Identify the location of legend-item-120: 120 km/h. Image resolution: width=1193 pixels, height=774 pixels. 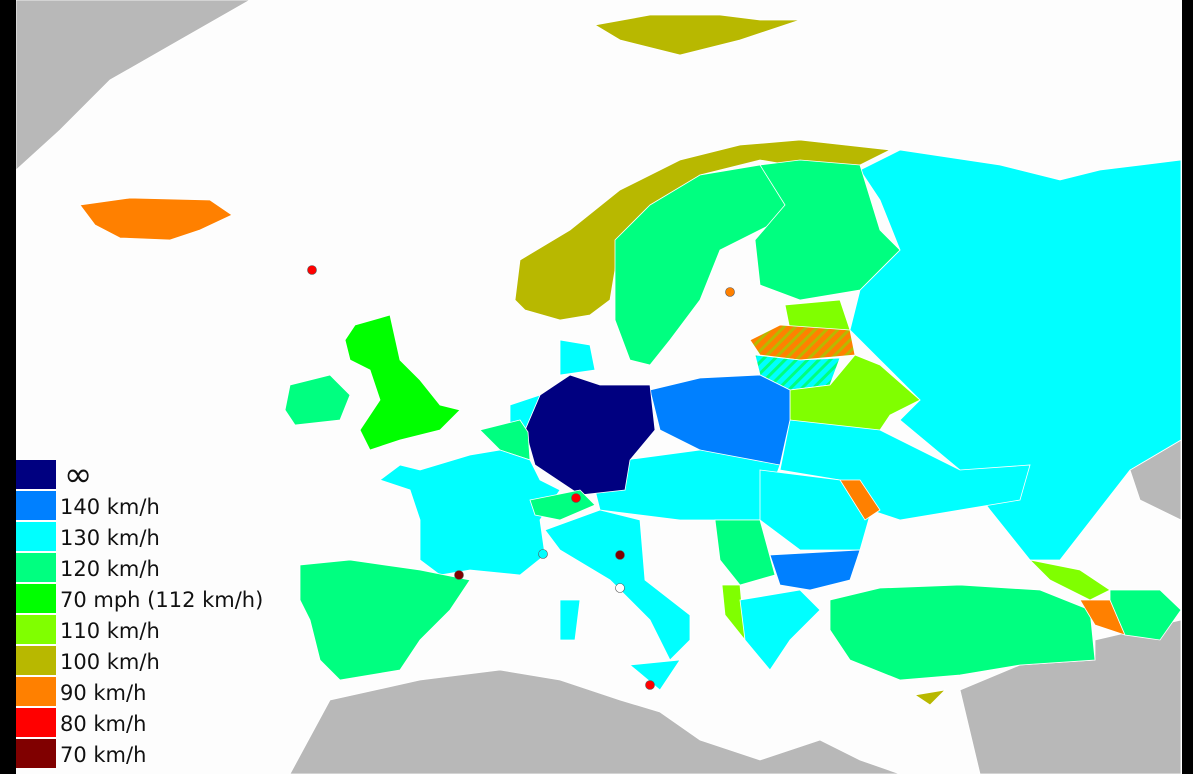
(139, 568).